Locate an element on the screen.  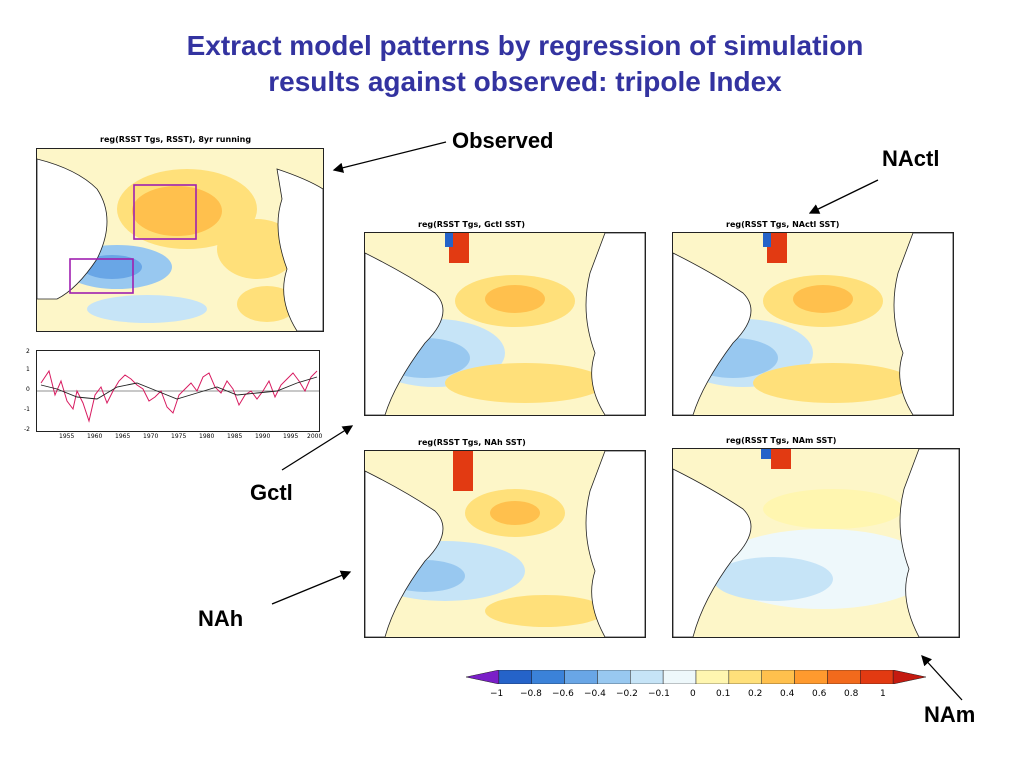
nam-map-field is located at coordinates (816, 543).